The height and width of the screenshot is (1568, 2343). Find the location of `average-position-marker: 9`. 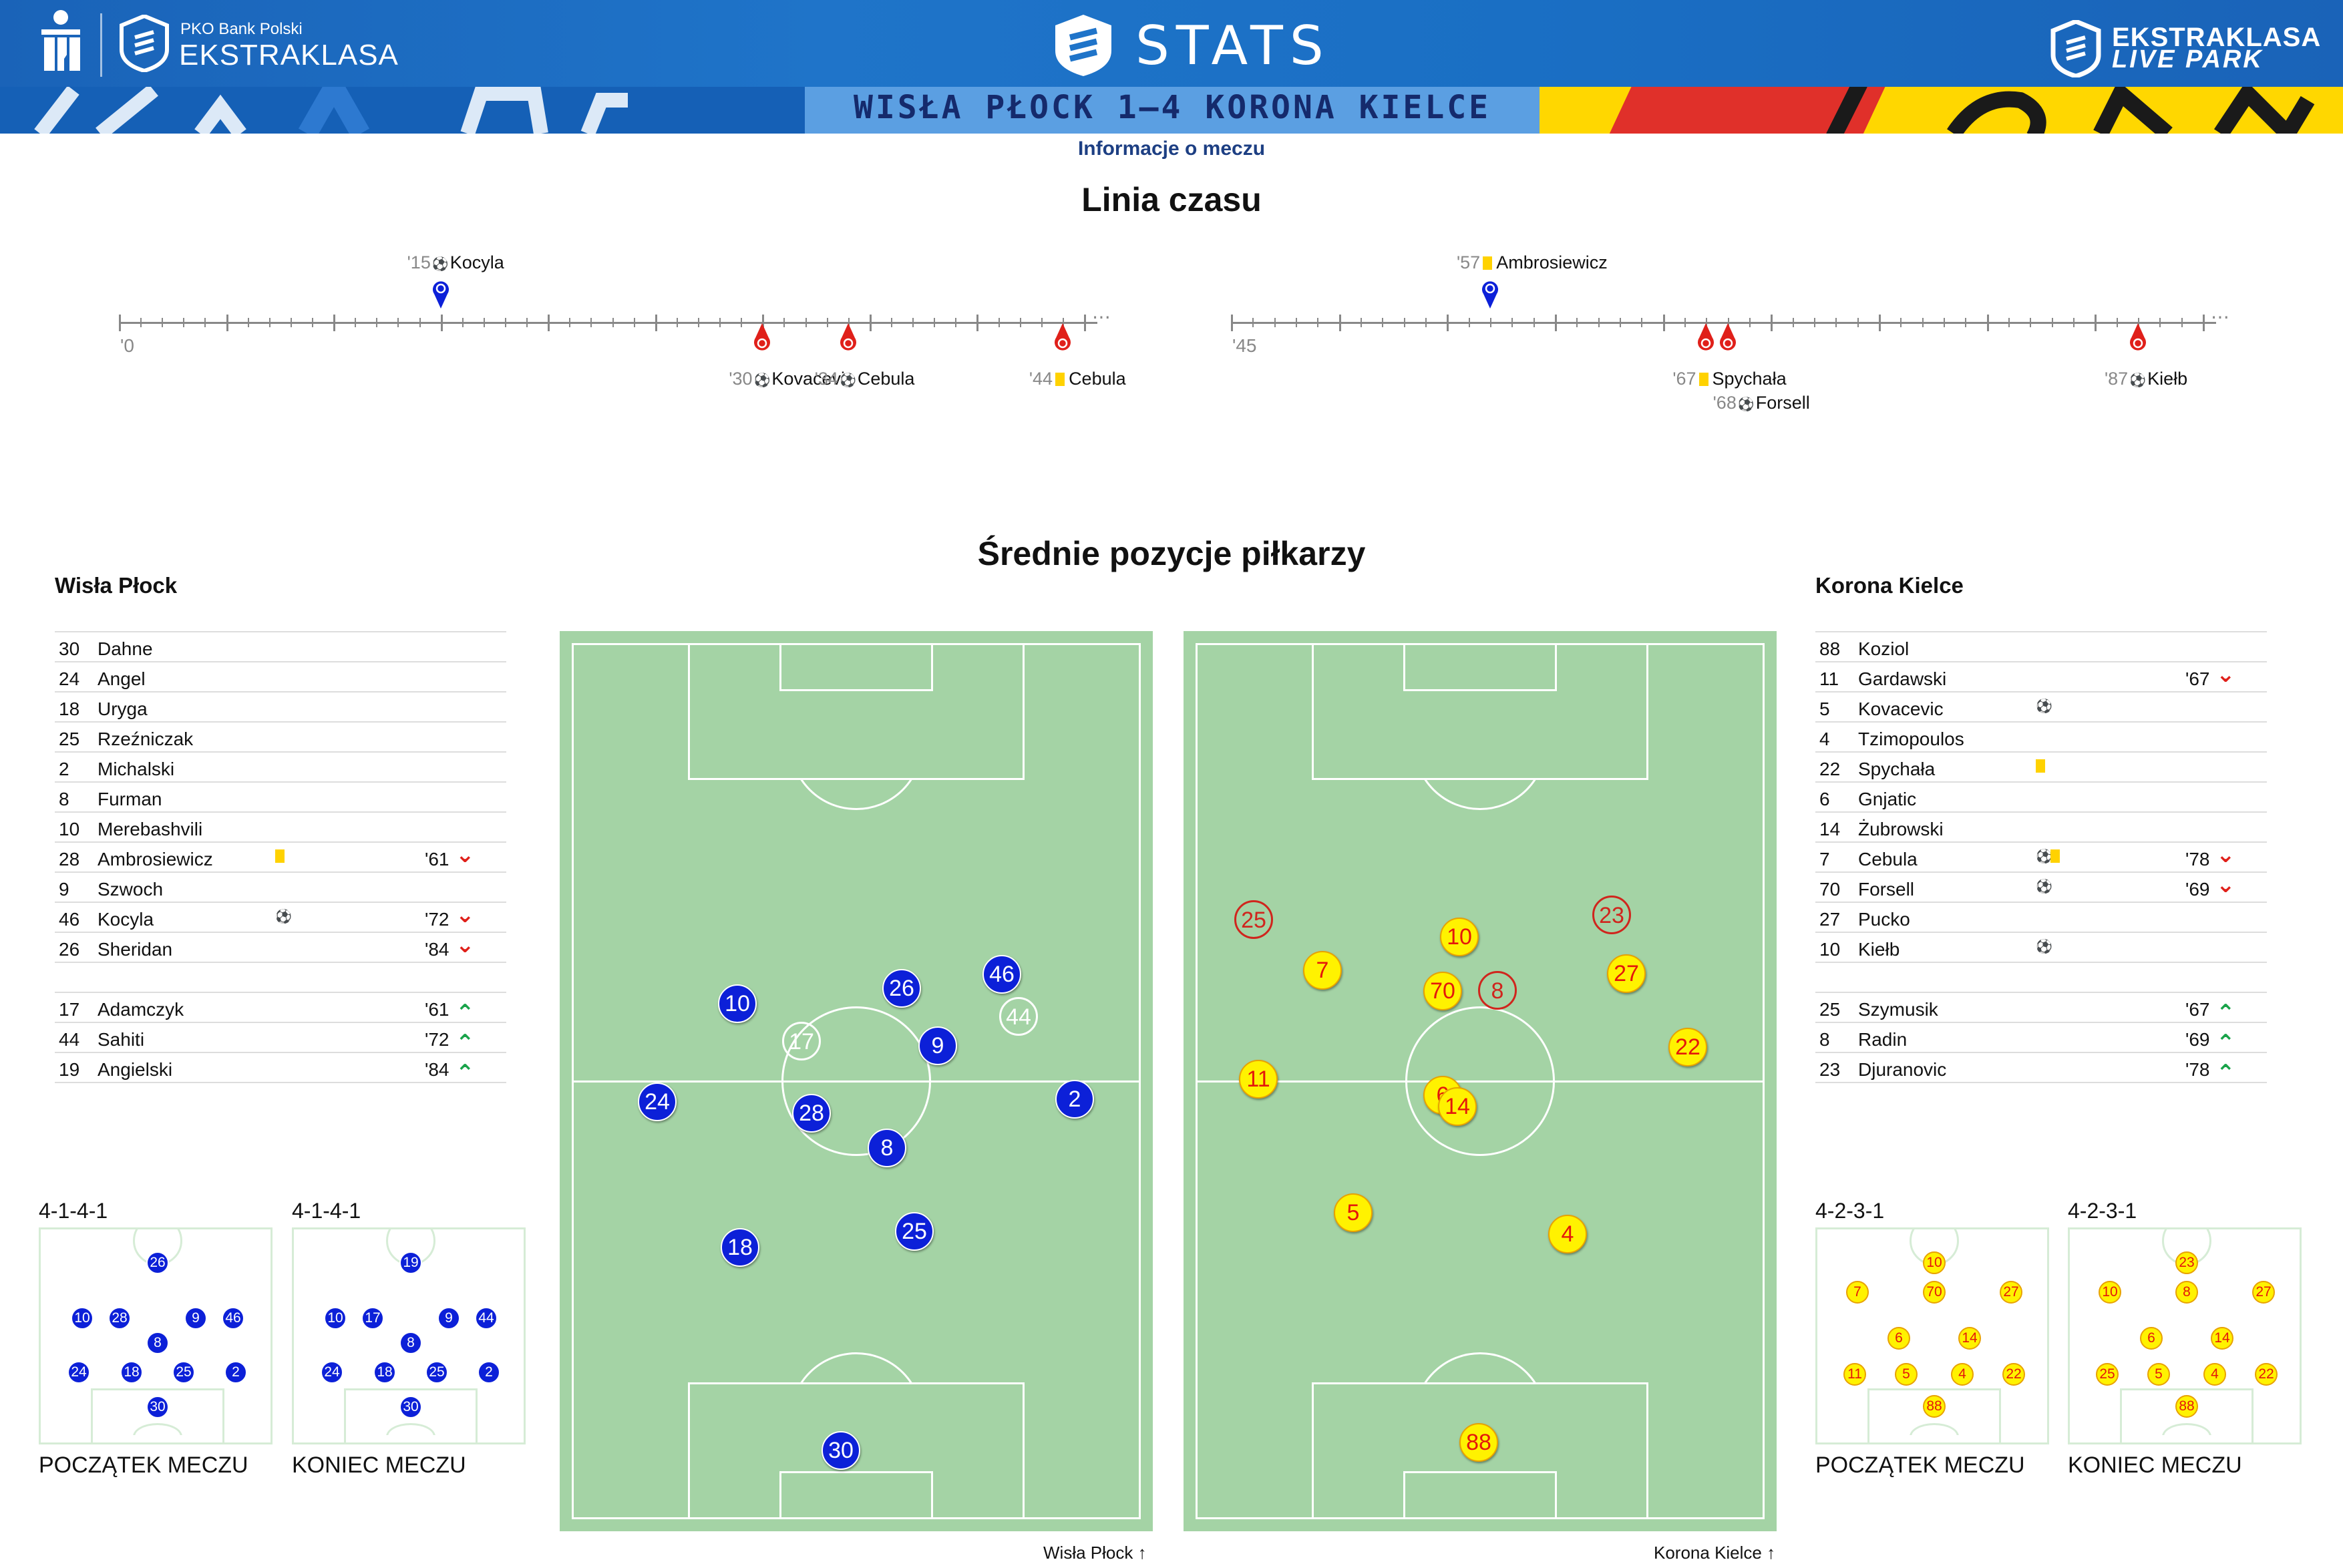

average-position-marker: 9 is located at coordinates (938, 1045).